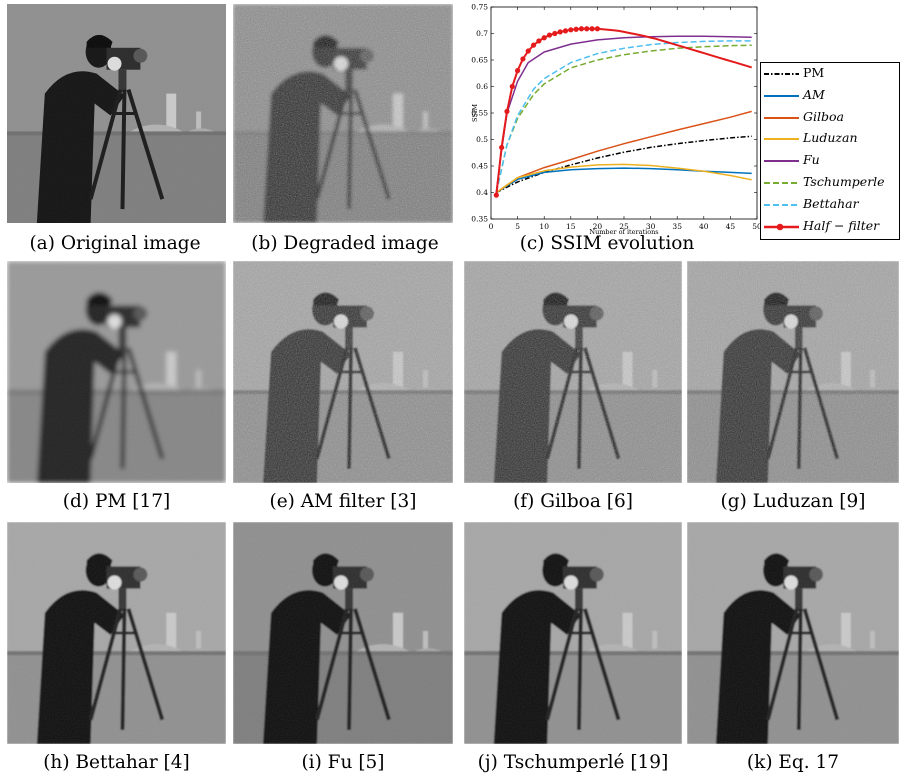 This screenshot has height=779, width=902. What do you see at coordinates (757, 226) in the screenshot?
I see `x-tick-label: 50` at bounding box center [757, 226].